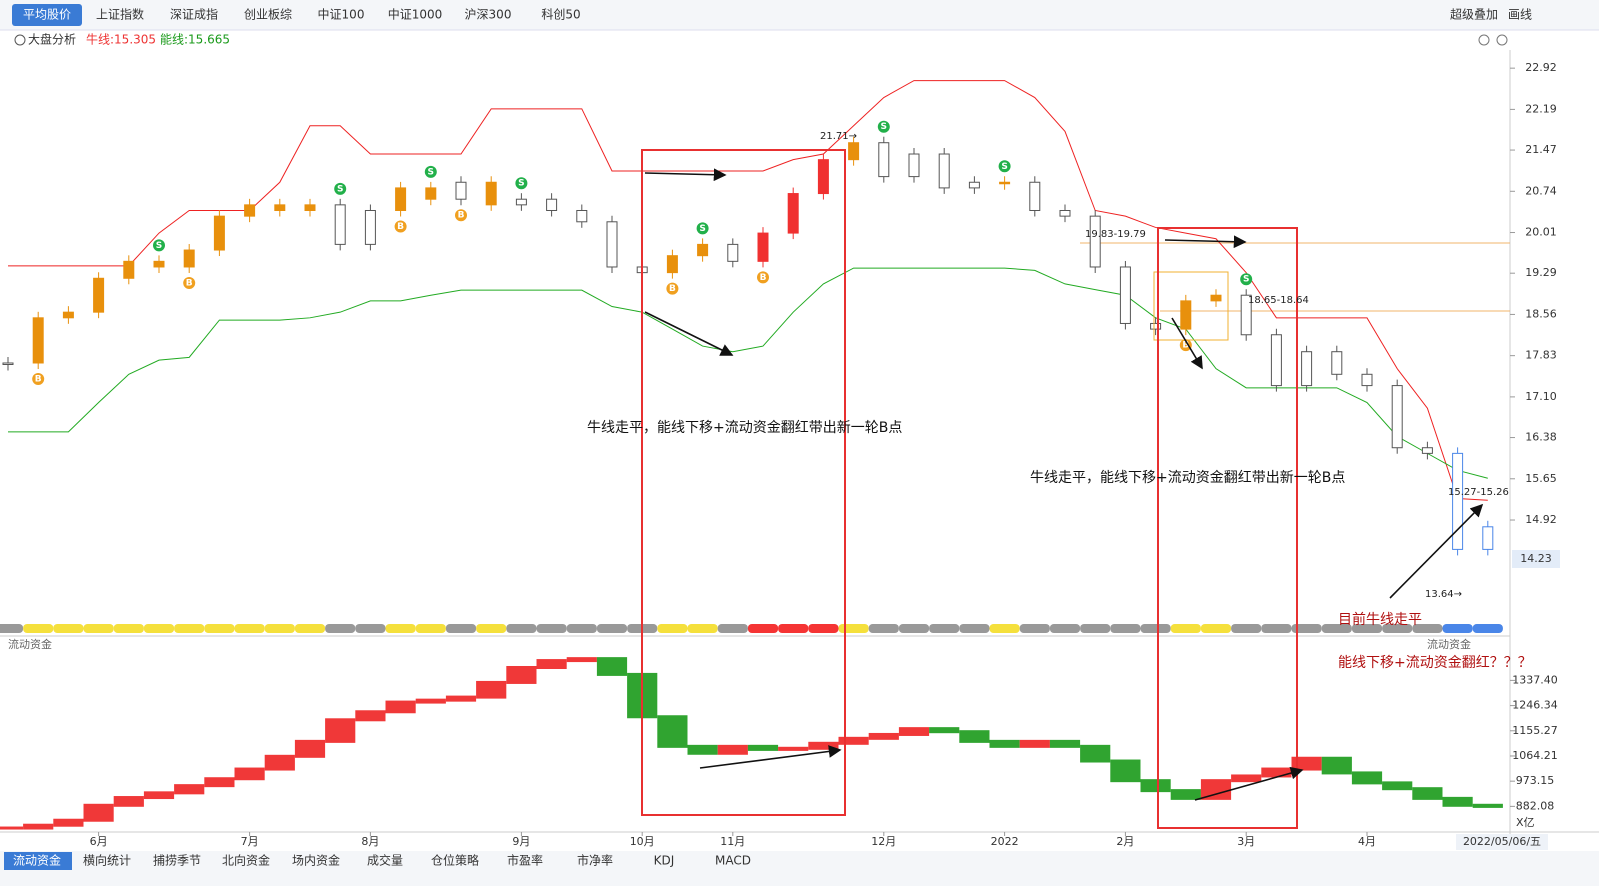 This screenshot has height=886, width=1599. Describe the element at coordinates (1541, 232) in the screenshot. I see `y-tick-label: 20.01` at that location.